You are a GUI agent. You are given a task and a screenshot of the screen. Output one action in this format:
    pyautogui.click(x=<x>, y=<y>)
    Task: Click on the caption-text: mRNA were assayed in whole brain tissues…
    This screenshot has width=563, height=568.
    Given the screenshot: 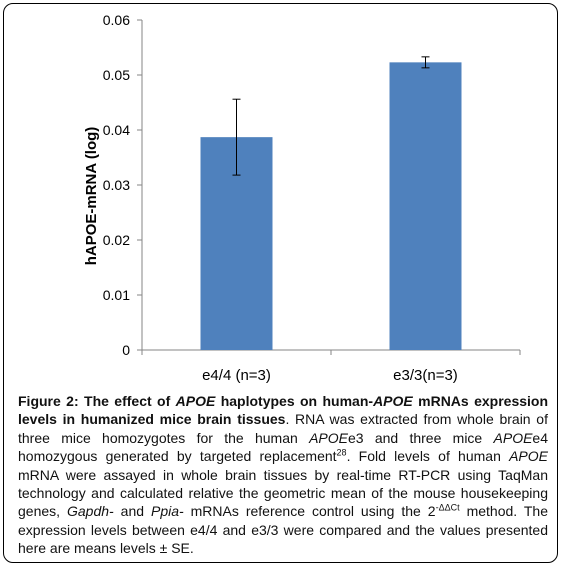 What is the action you would take?
    pyautogui.click(x=283, y=493)
    